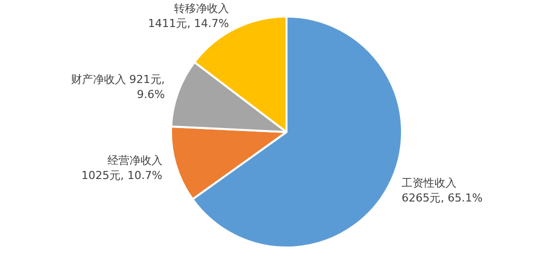  Describe the element at coordinates (429, 183) in the screenshot. I see `slice-label: 工资性收入` at that location.